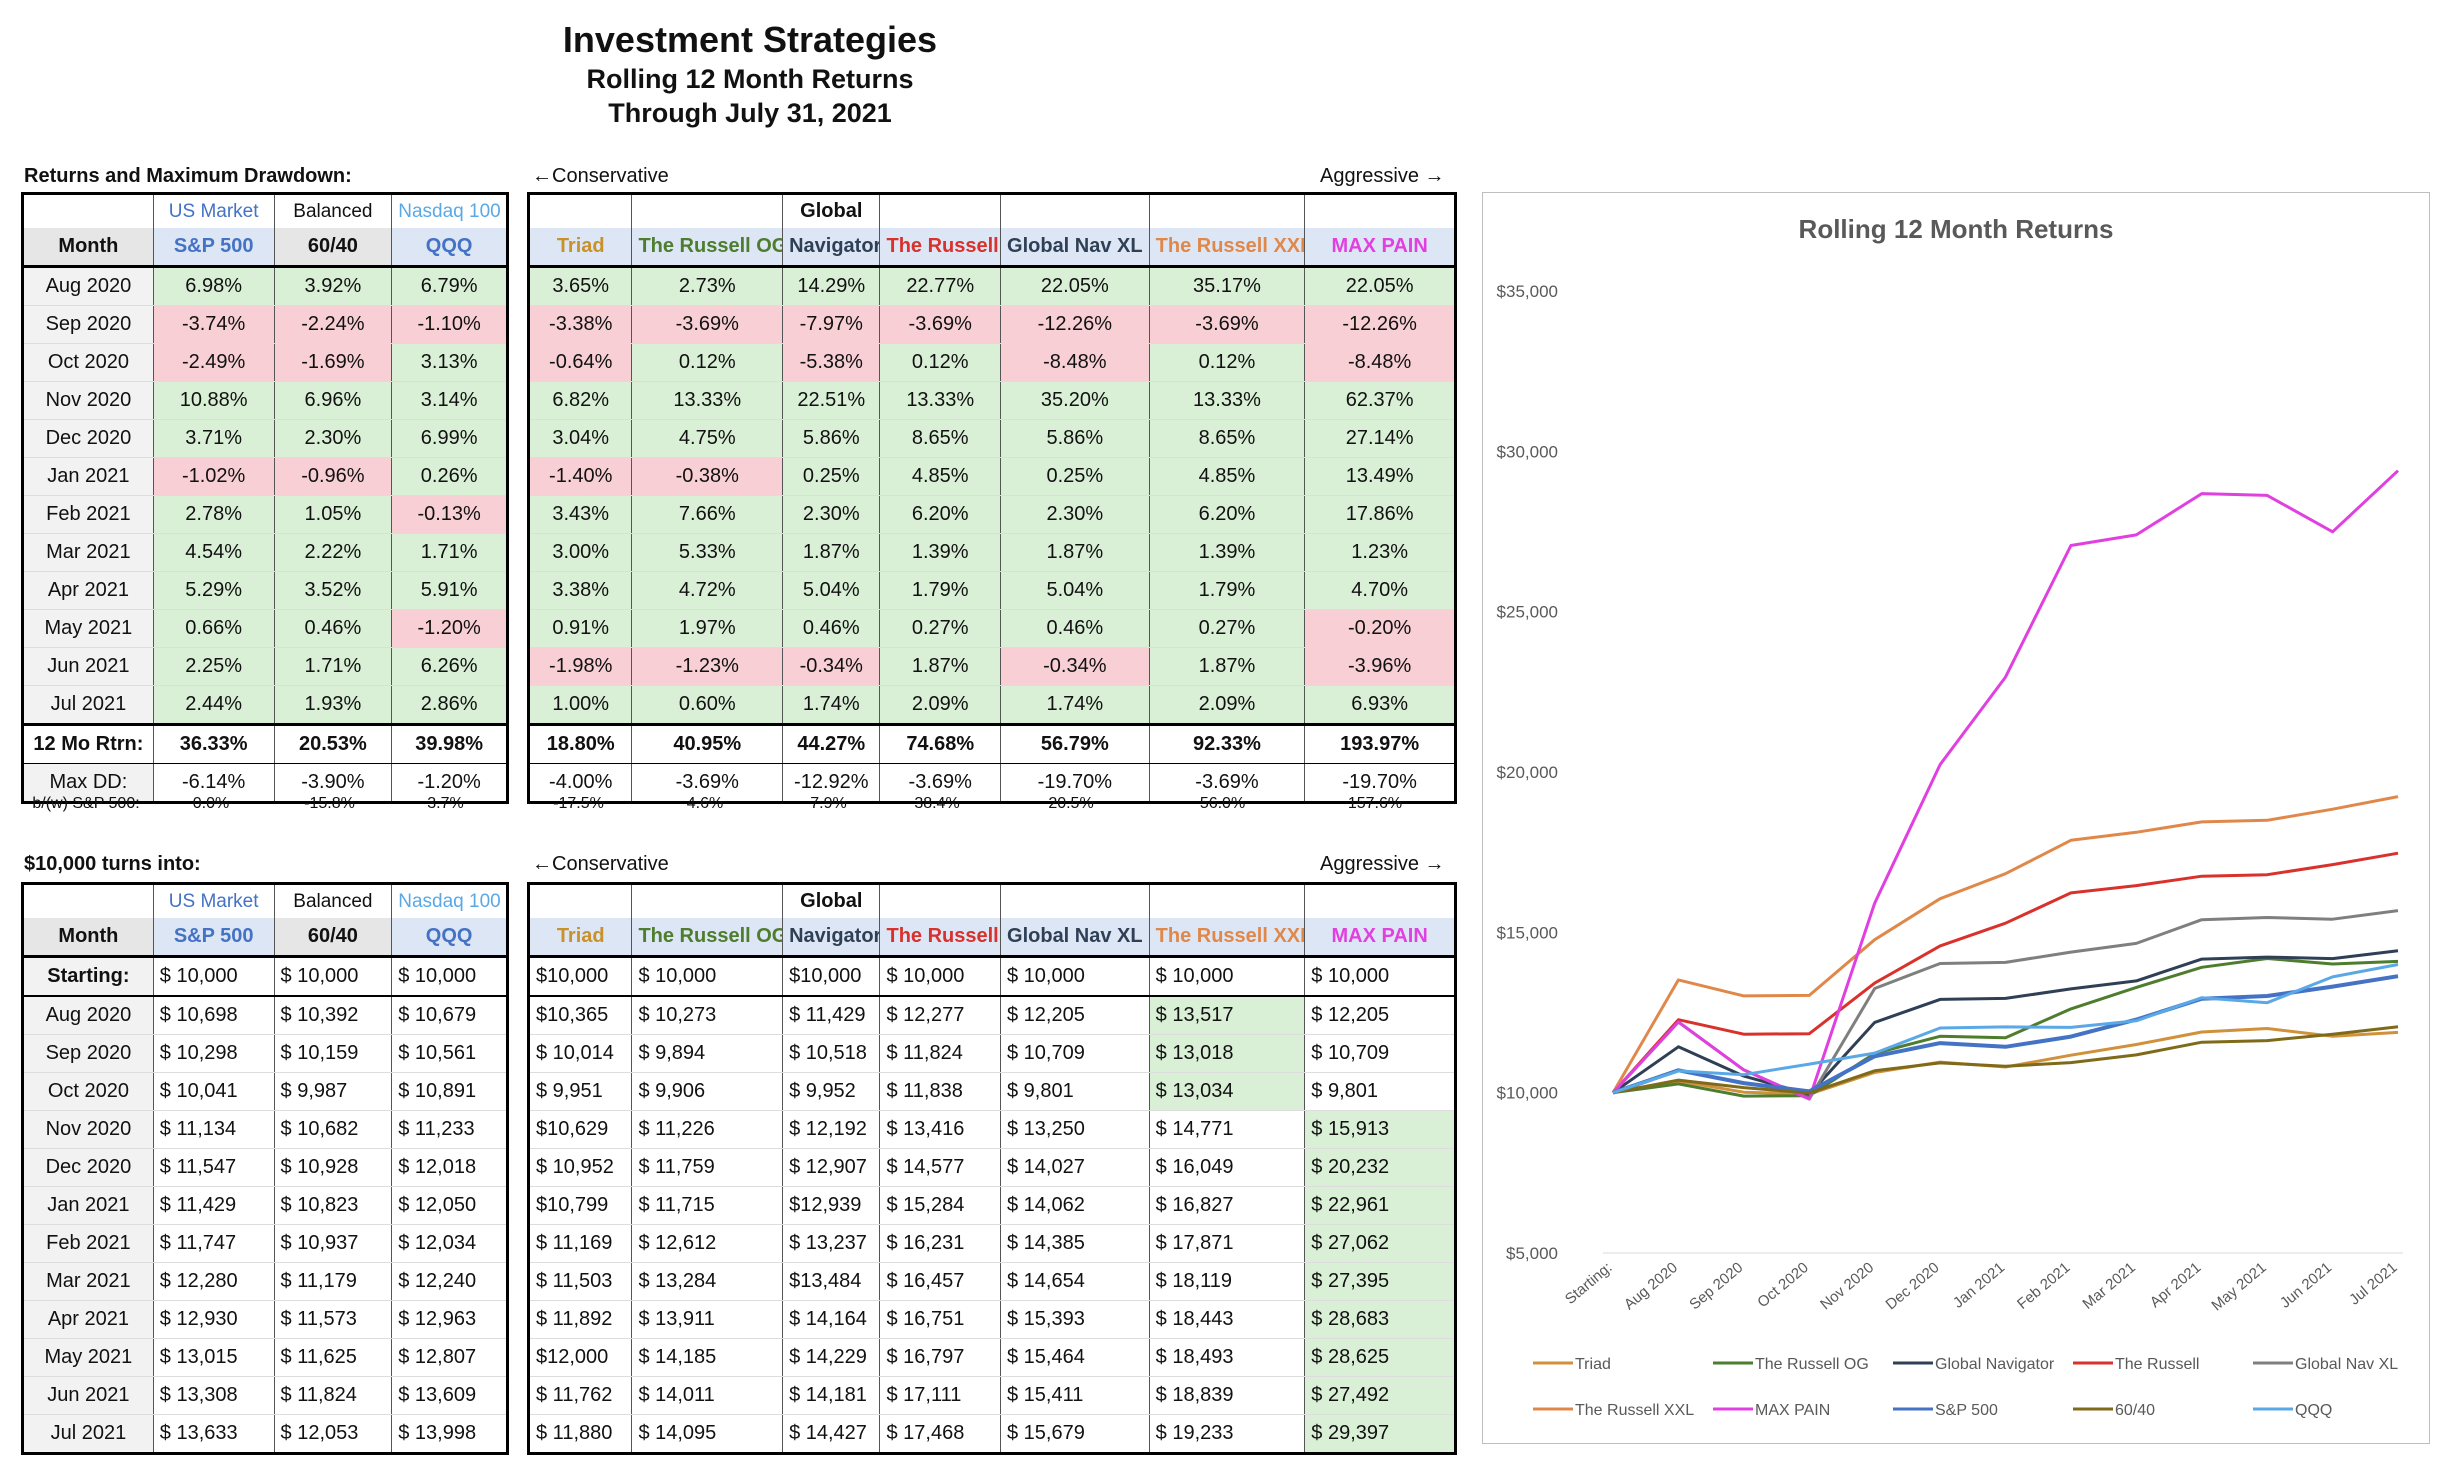  What do you see at coordinates (1075, 938) in the screenshot?
I see `strategy-header: Global Nav XL` at bounding box center [1075, 938].